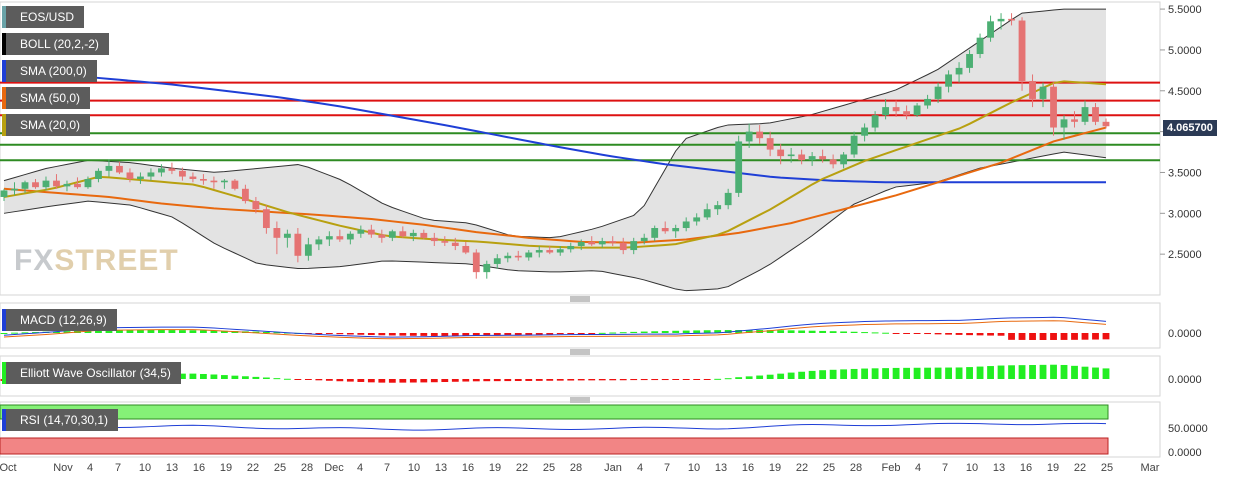 The width and height of the screenshot is (1244, 480). I want to click on legend-sma200: SMA (200,0), so click(49, 71).